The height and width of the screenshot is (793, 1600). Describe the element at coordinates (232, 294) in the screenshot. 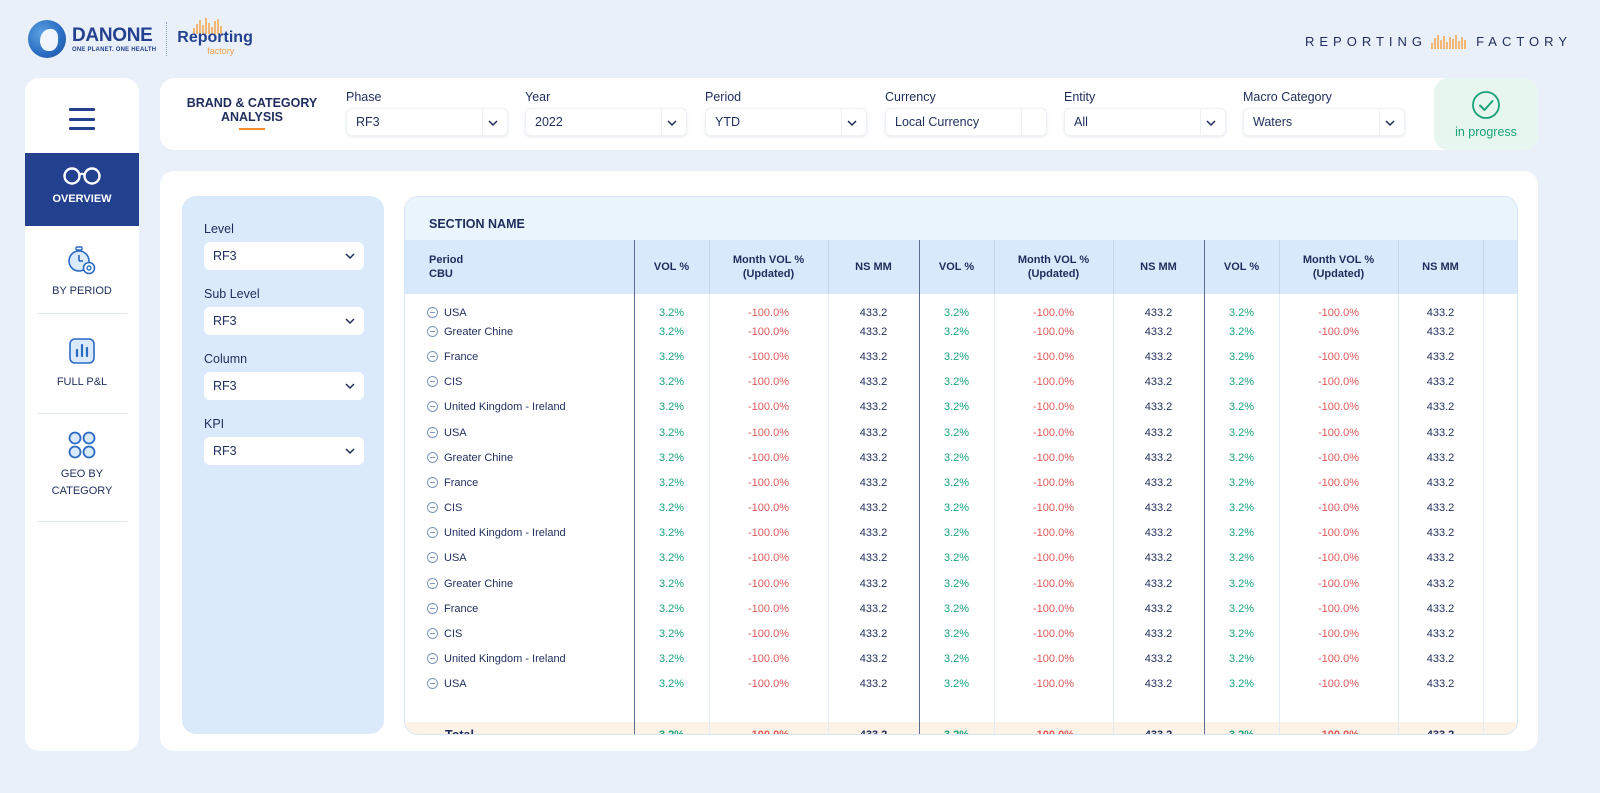

I see `filter-label: Sub Level` at that location.